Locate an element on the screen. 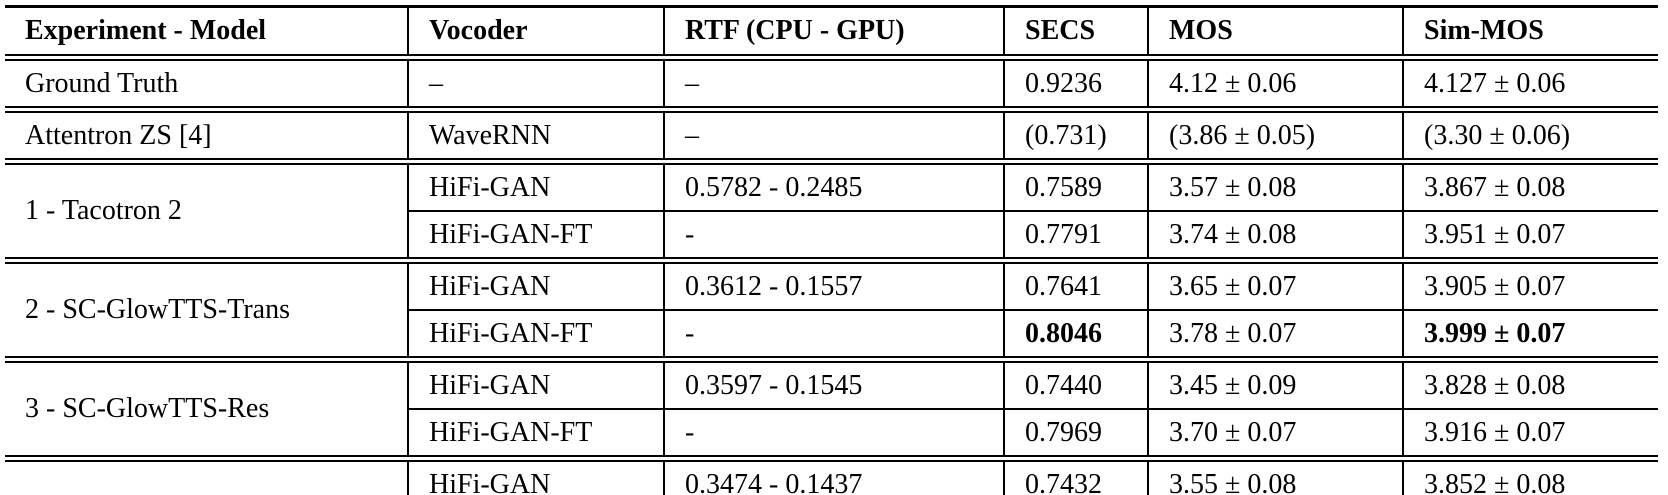 This screenshot has height=495, width=1668. cell-sim-mos: 3.867 ± 0.08 is located at coordinates (1530, 186).